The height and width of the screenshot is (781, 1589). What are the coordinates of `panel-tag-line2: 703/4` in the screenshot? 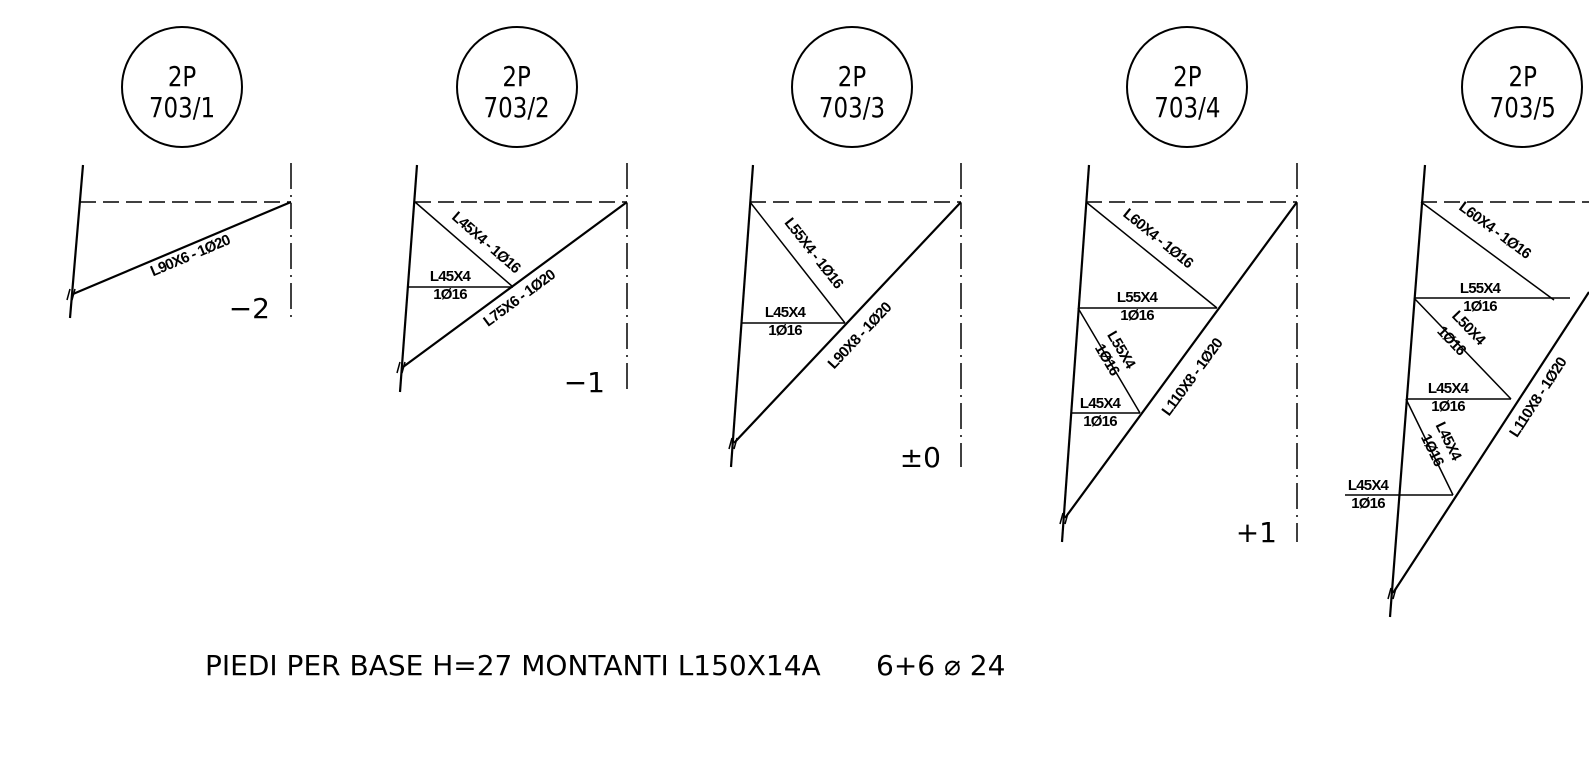 It's located at (1187, 108).